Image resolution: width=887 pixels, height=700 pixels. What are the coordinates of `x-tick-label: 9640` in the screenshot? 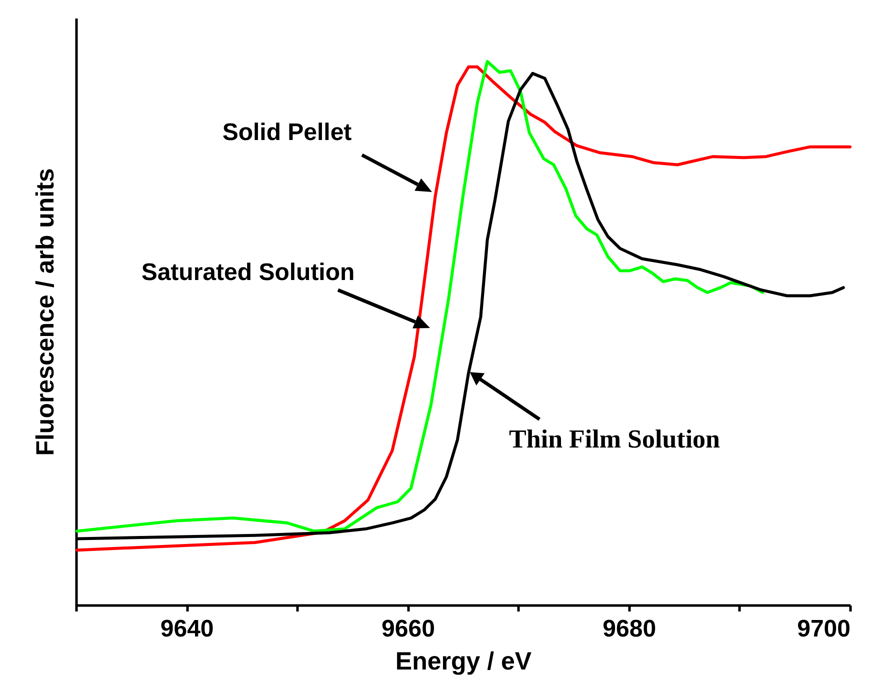 It's located at (187, 629).